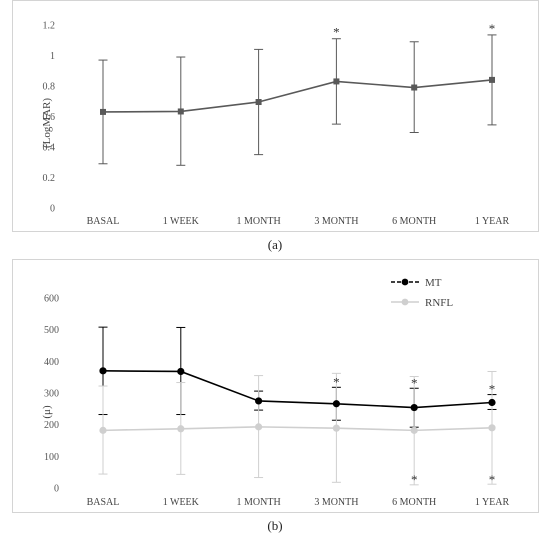 The width and height of the screenshot is (550, 542). I want to click on legend-label: MT, so click(433, 283).